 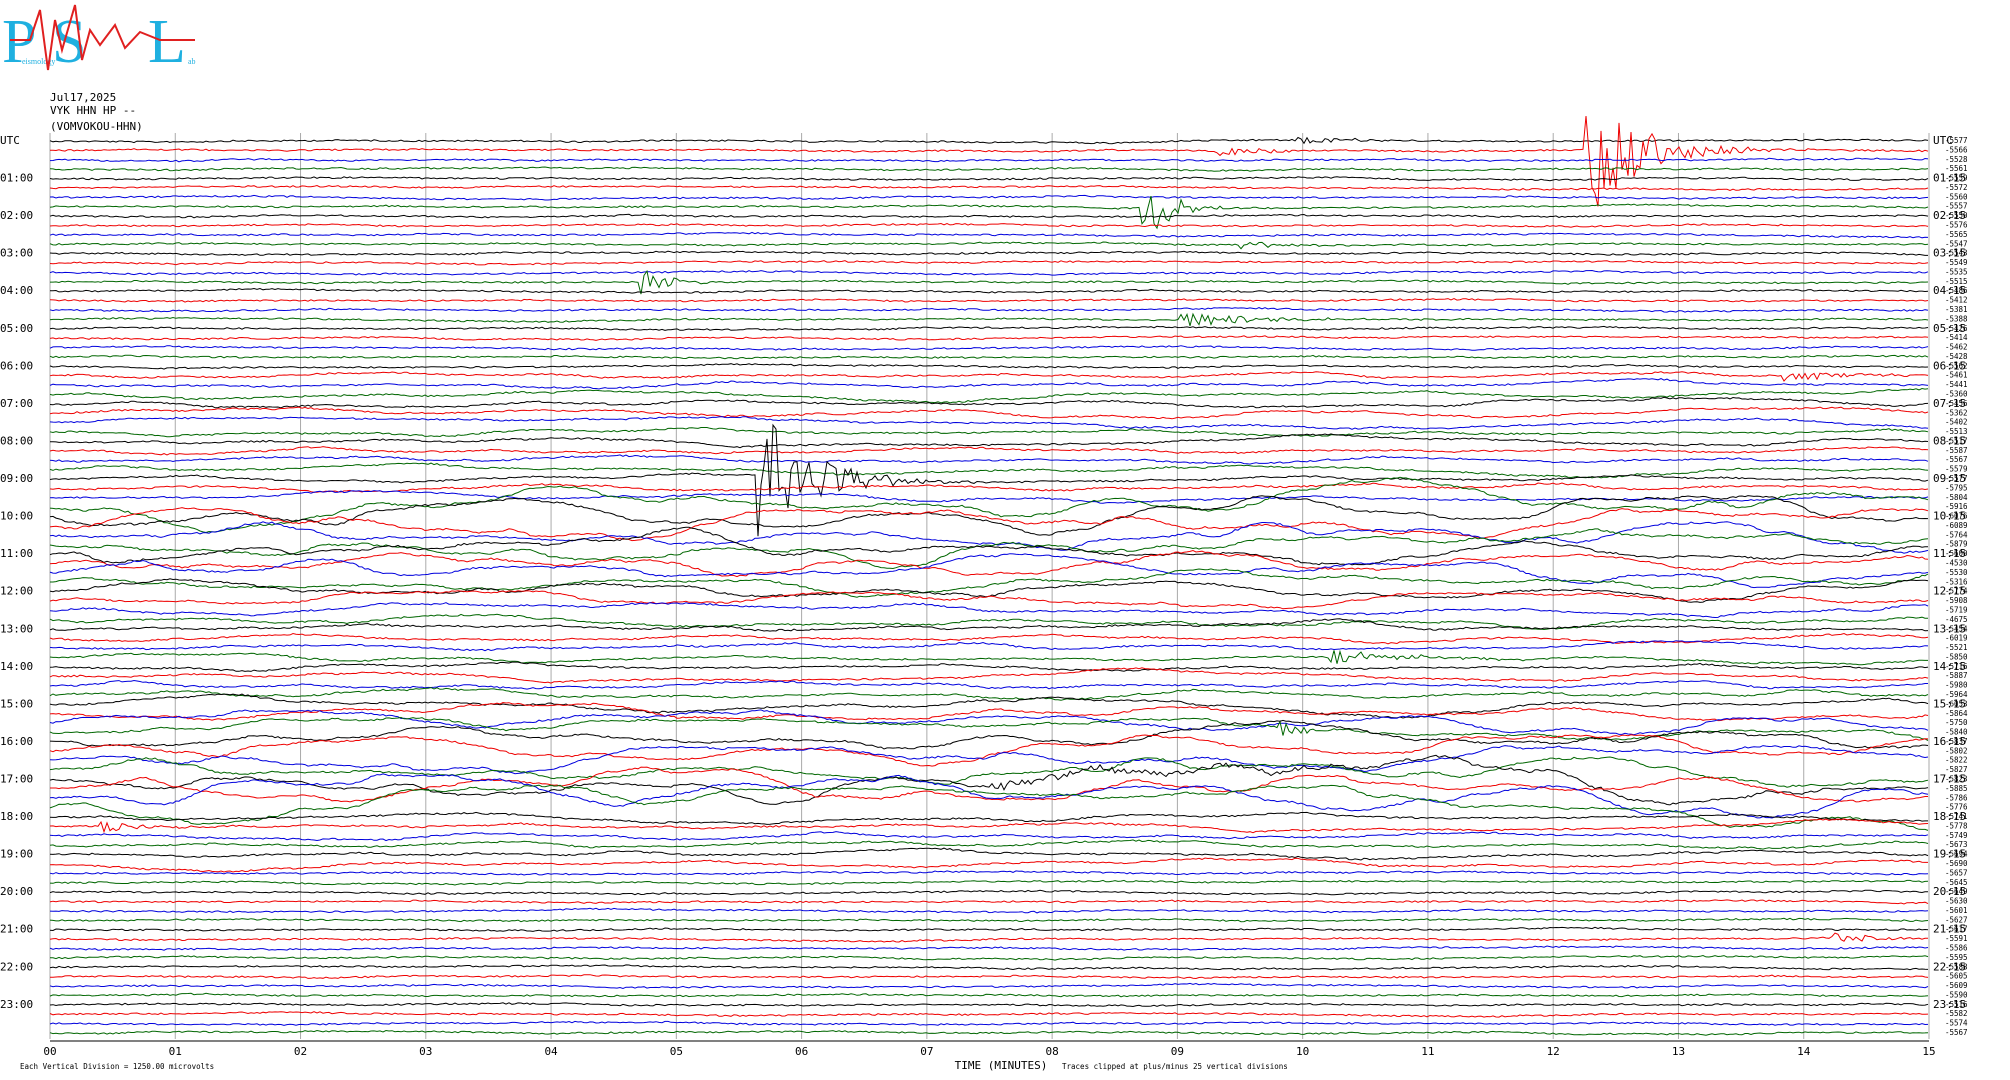 I want to click on offset-label: -5609, so click(x=1956, y=985).